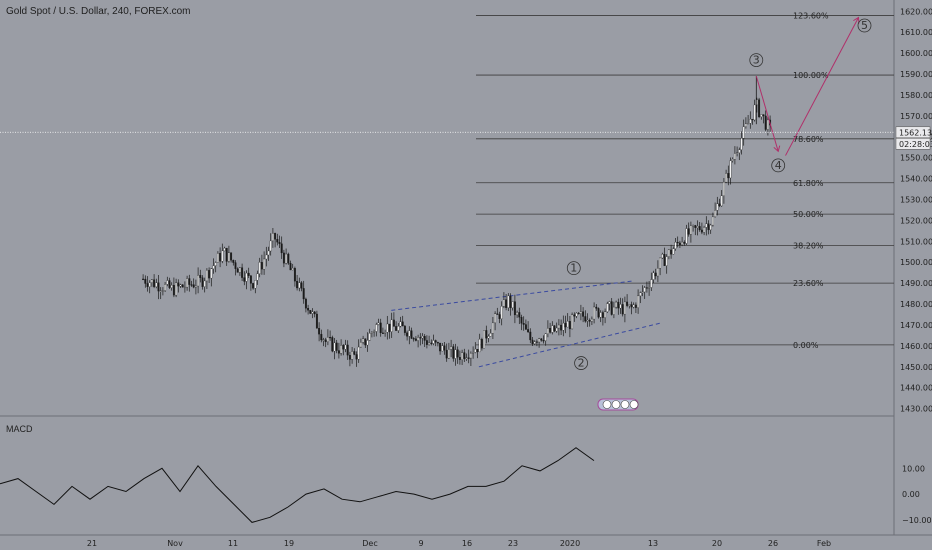 This screenshot has width=932, height=550. I want to click on channel-upper-line, so click(512, 295).